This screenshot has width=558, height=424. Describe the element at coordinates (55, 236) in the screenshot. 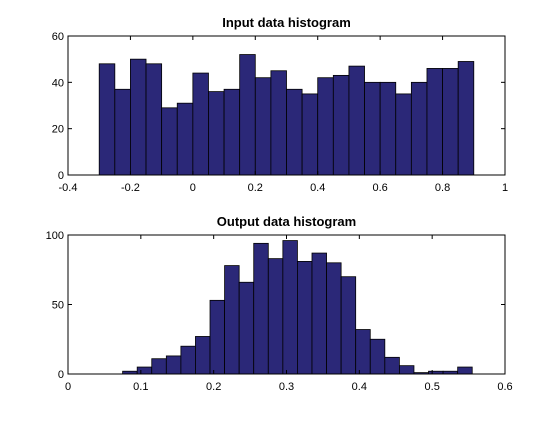

I see `output-y-tick-label: 100` at that location.